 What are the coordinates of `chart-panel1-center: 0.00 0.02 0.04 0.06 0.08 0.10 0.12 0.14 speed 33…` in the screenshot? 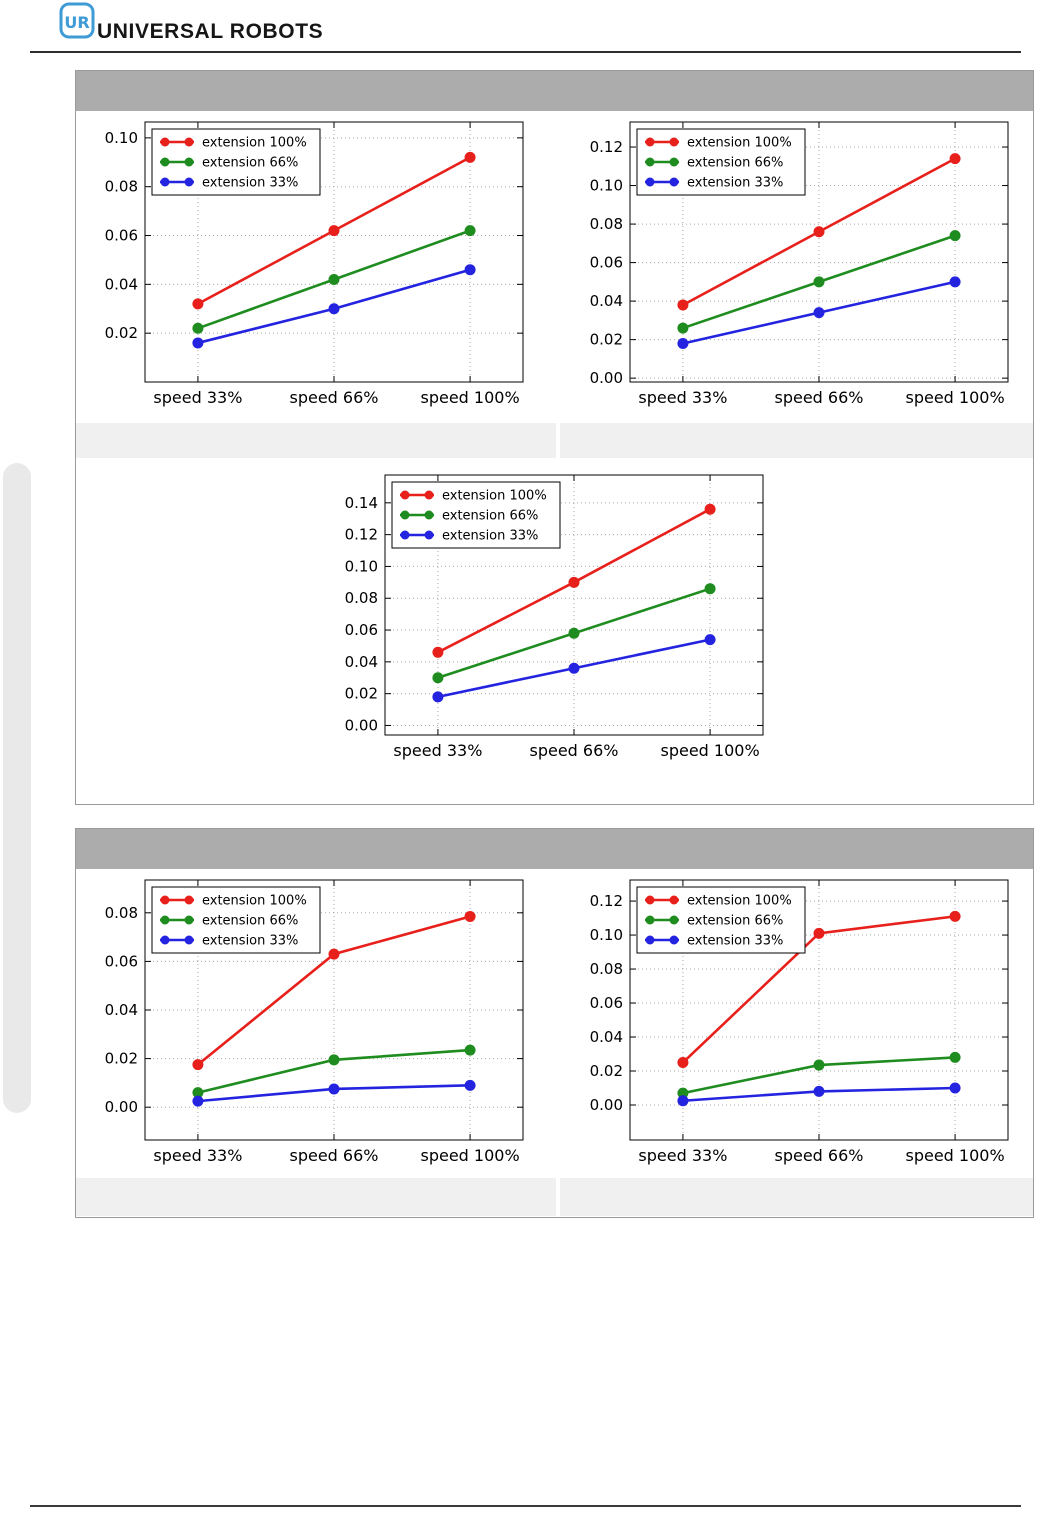 It's located at (553, 617).